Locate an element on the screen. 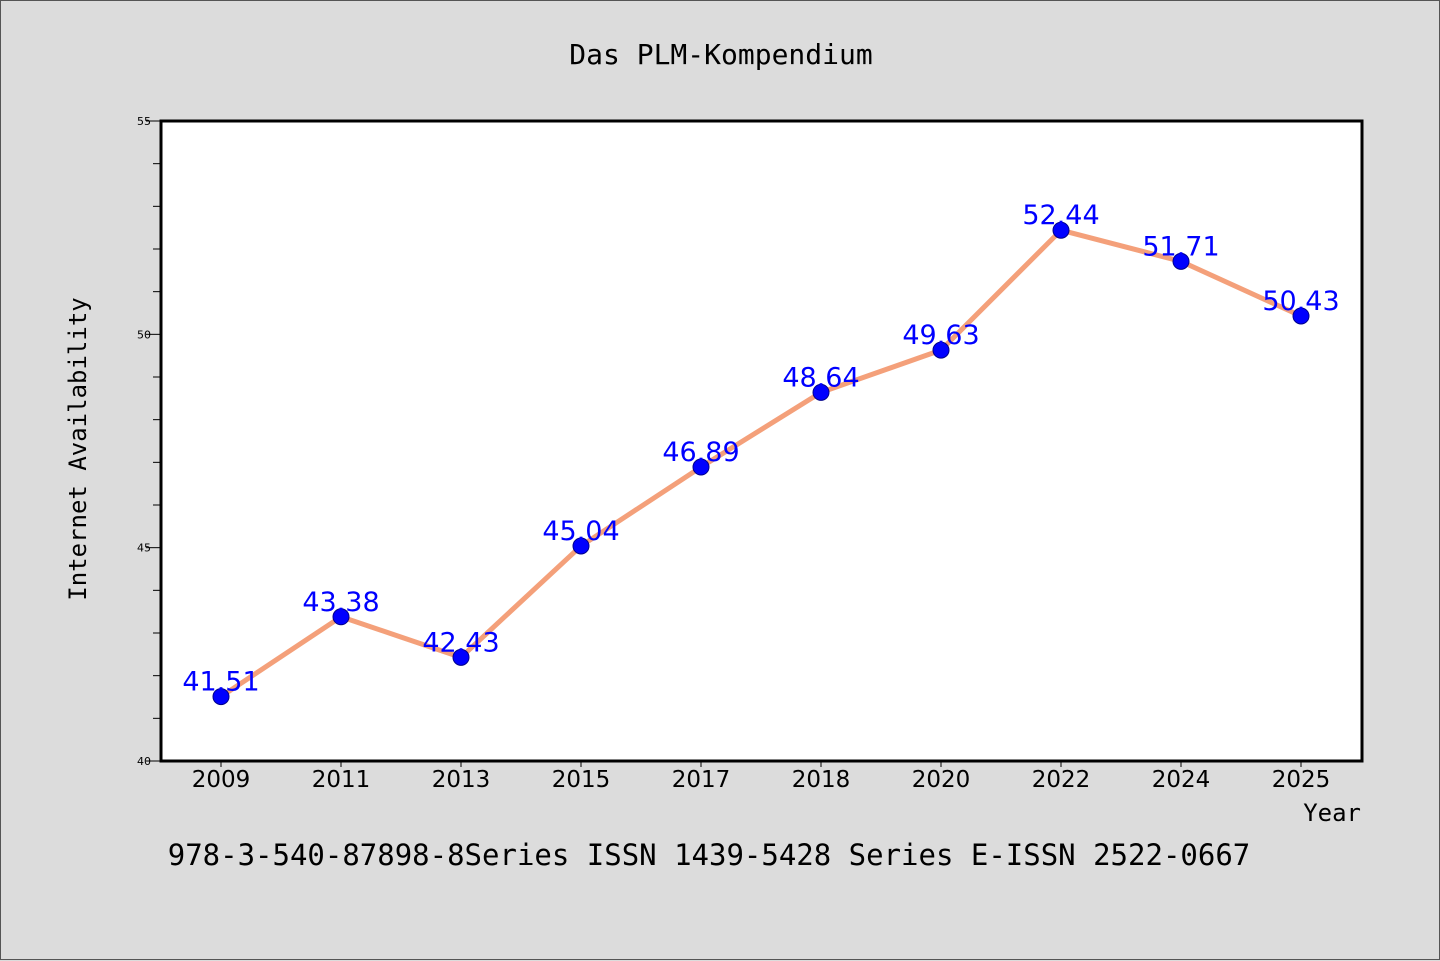 The image size is (1440, 961). x-tick-label: 2024 is located at coordinates (1181, 780).